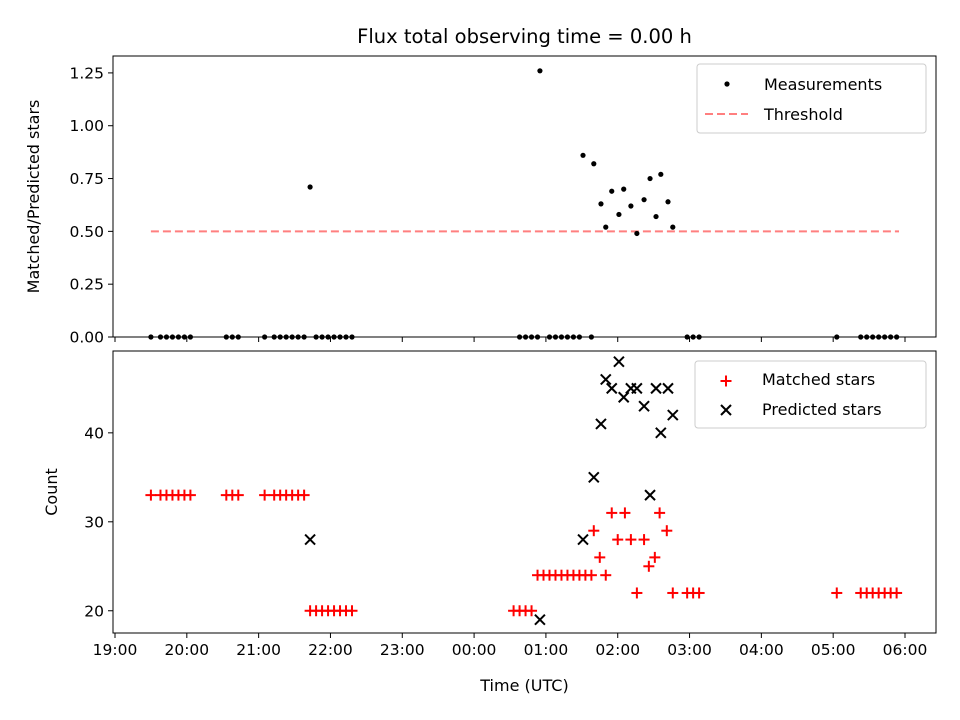 This screenshot has width=960, height=720. What do you see at coordinates (86, 232) in the screenshot?
I see `y-tick-label: 0.50` at bounding box center [86, 232].